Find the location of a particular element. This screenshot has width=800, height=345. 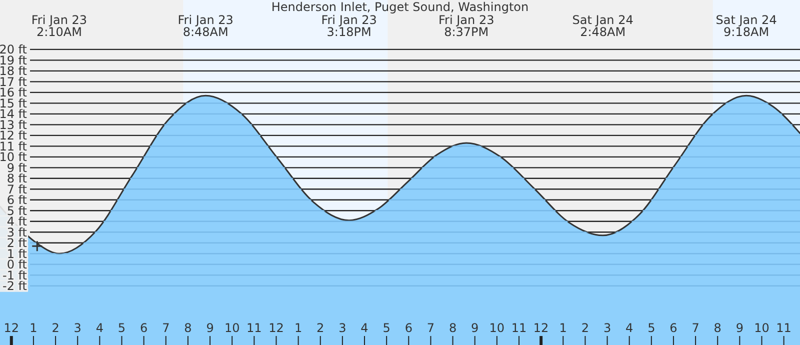

annotation: Fri Jan 23 3:18PM is located at coordinates (349, 26).